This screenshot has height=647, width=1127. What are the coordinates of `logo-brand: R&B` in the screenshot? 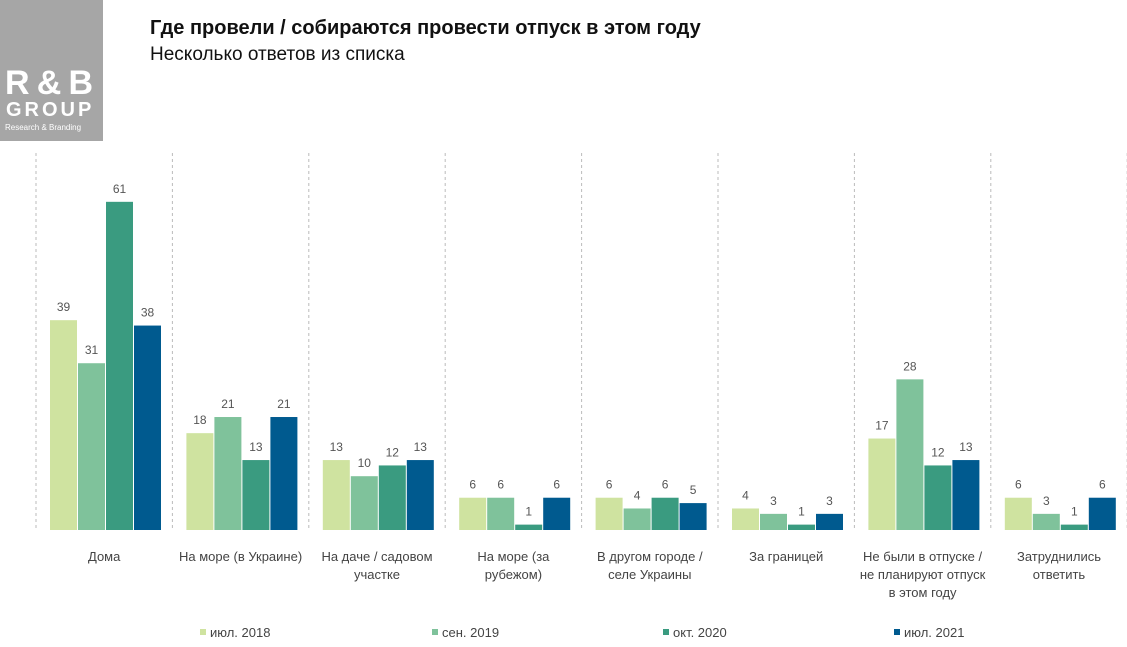 It's located at (49, 83).